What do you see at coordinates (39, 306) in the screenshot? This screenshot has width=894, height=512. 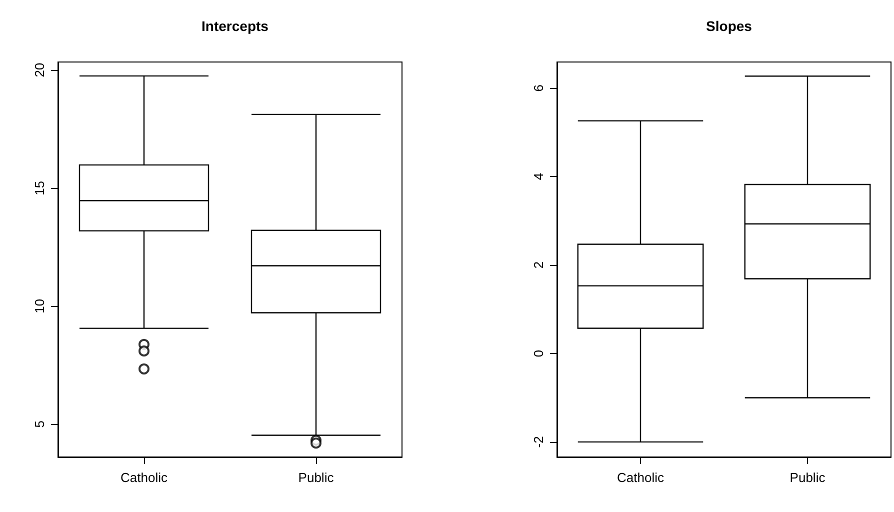 I see `y-tick-label: 10` at bounding box center [39, 306].